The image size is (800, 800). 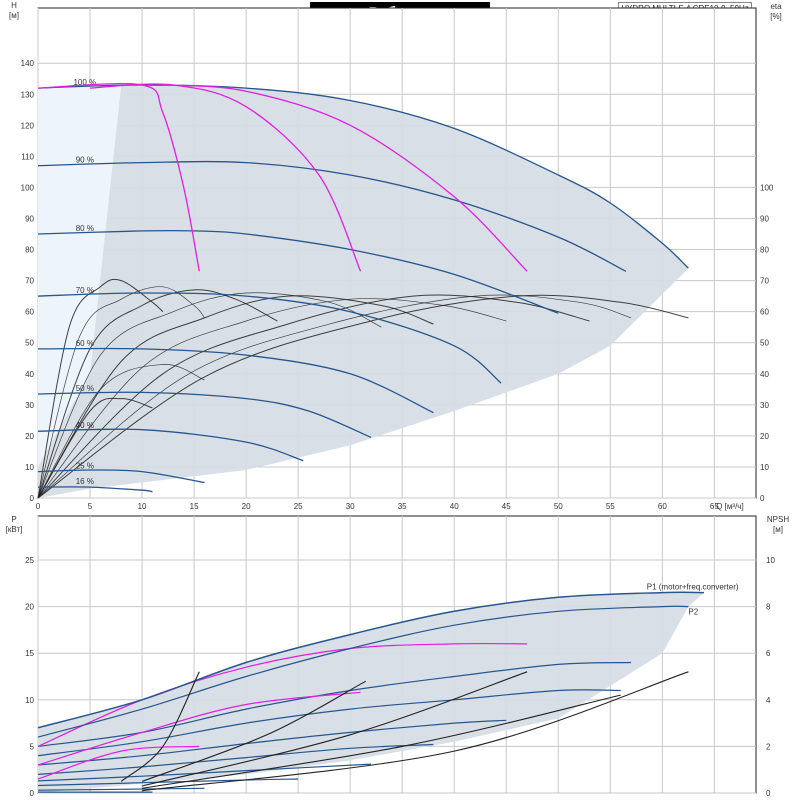 I want to click on y-tick-label: 70, so click(x=29, y=281).